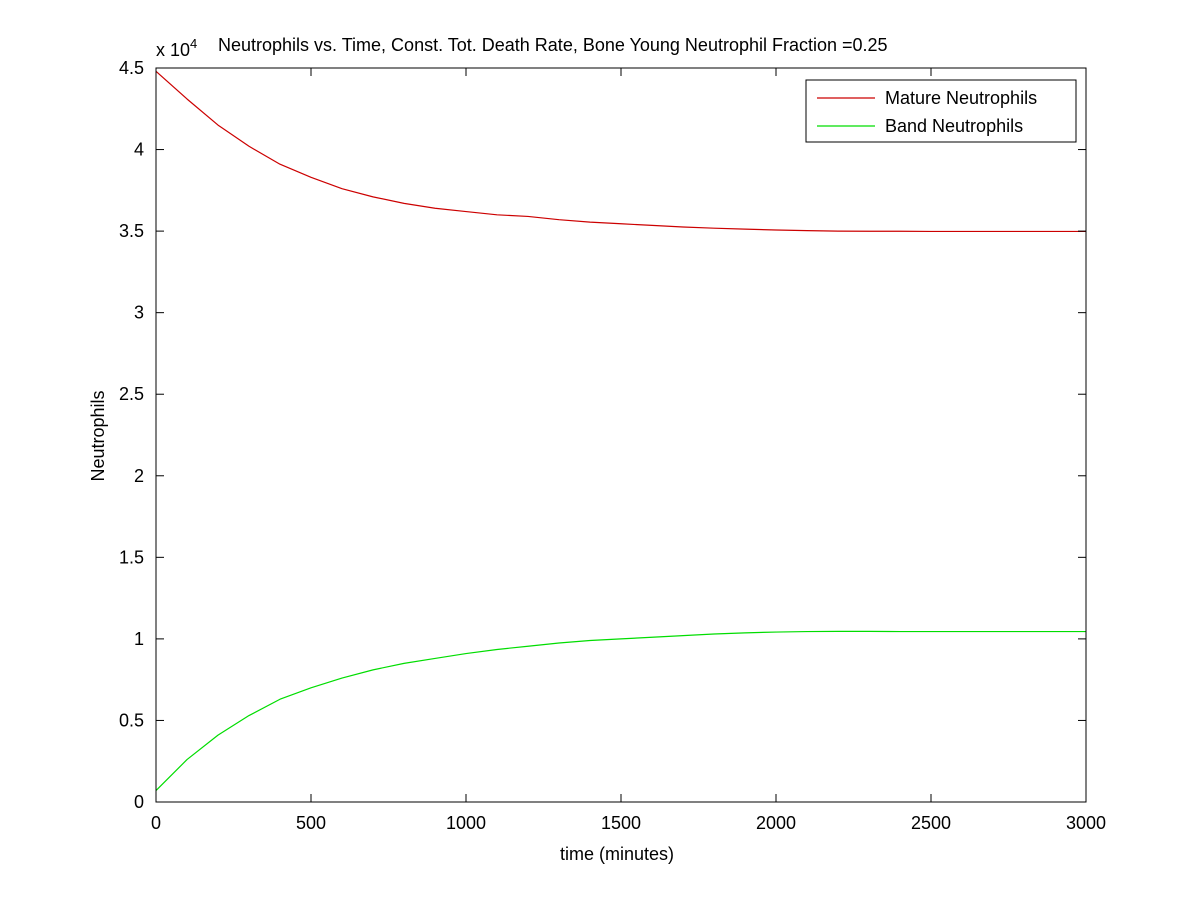  Describe the element at coordinates (931, 823) in the screenshot. I see `x-tick-label: 2500` at that location.